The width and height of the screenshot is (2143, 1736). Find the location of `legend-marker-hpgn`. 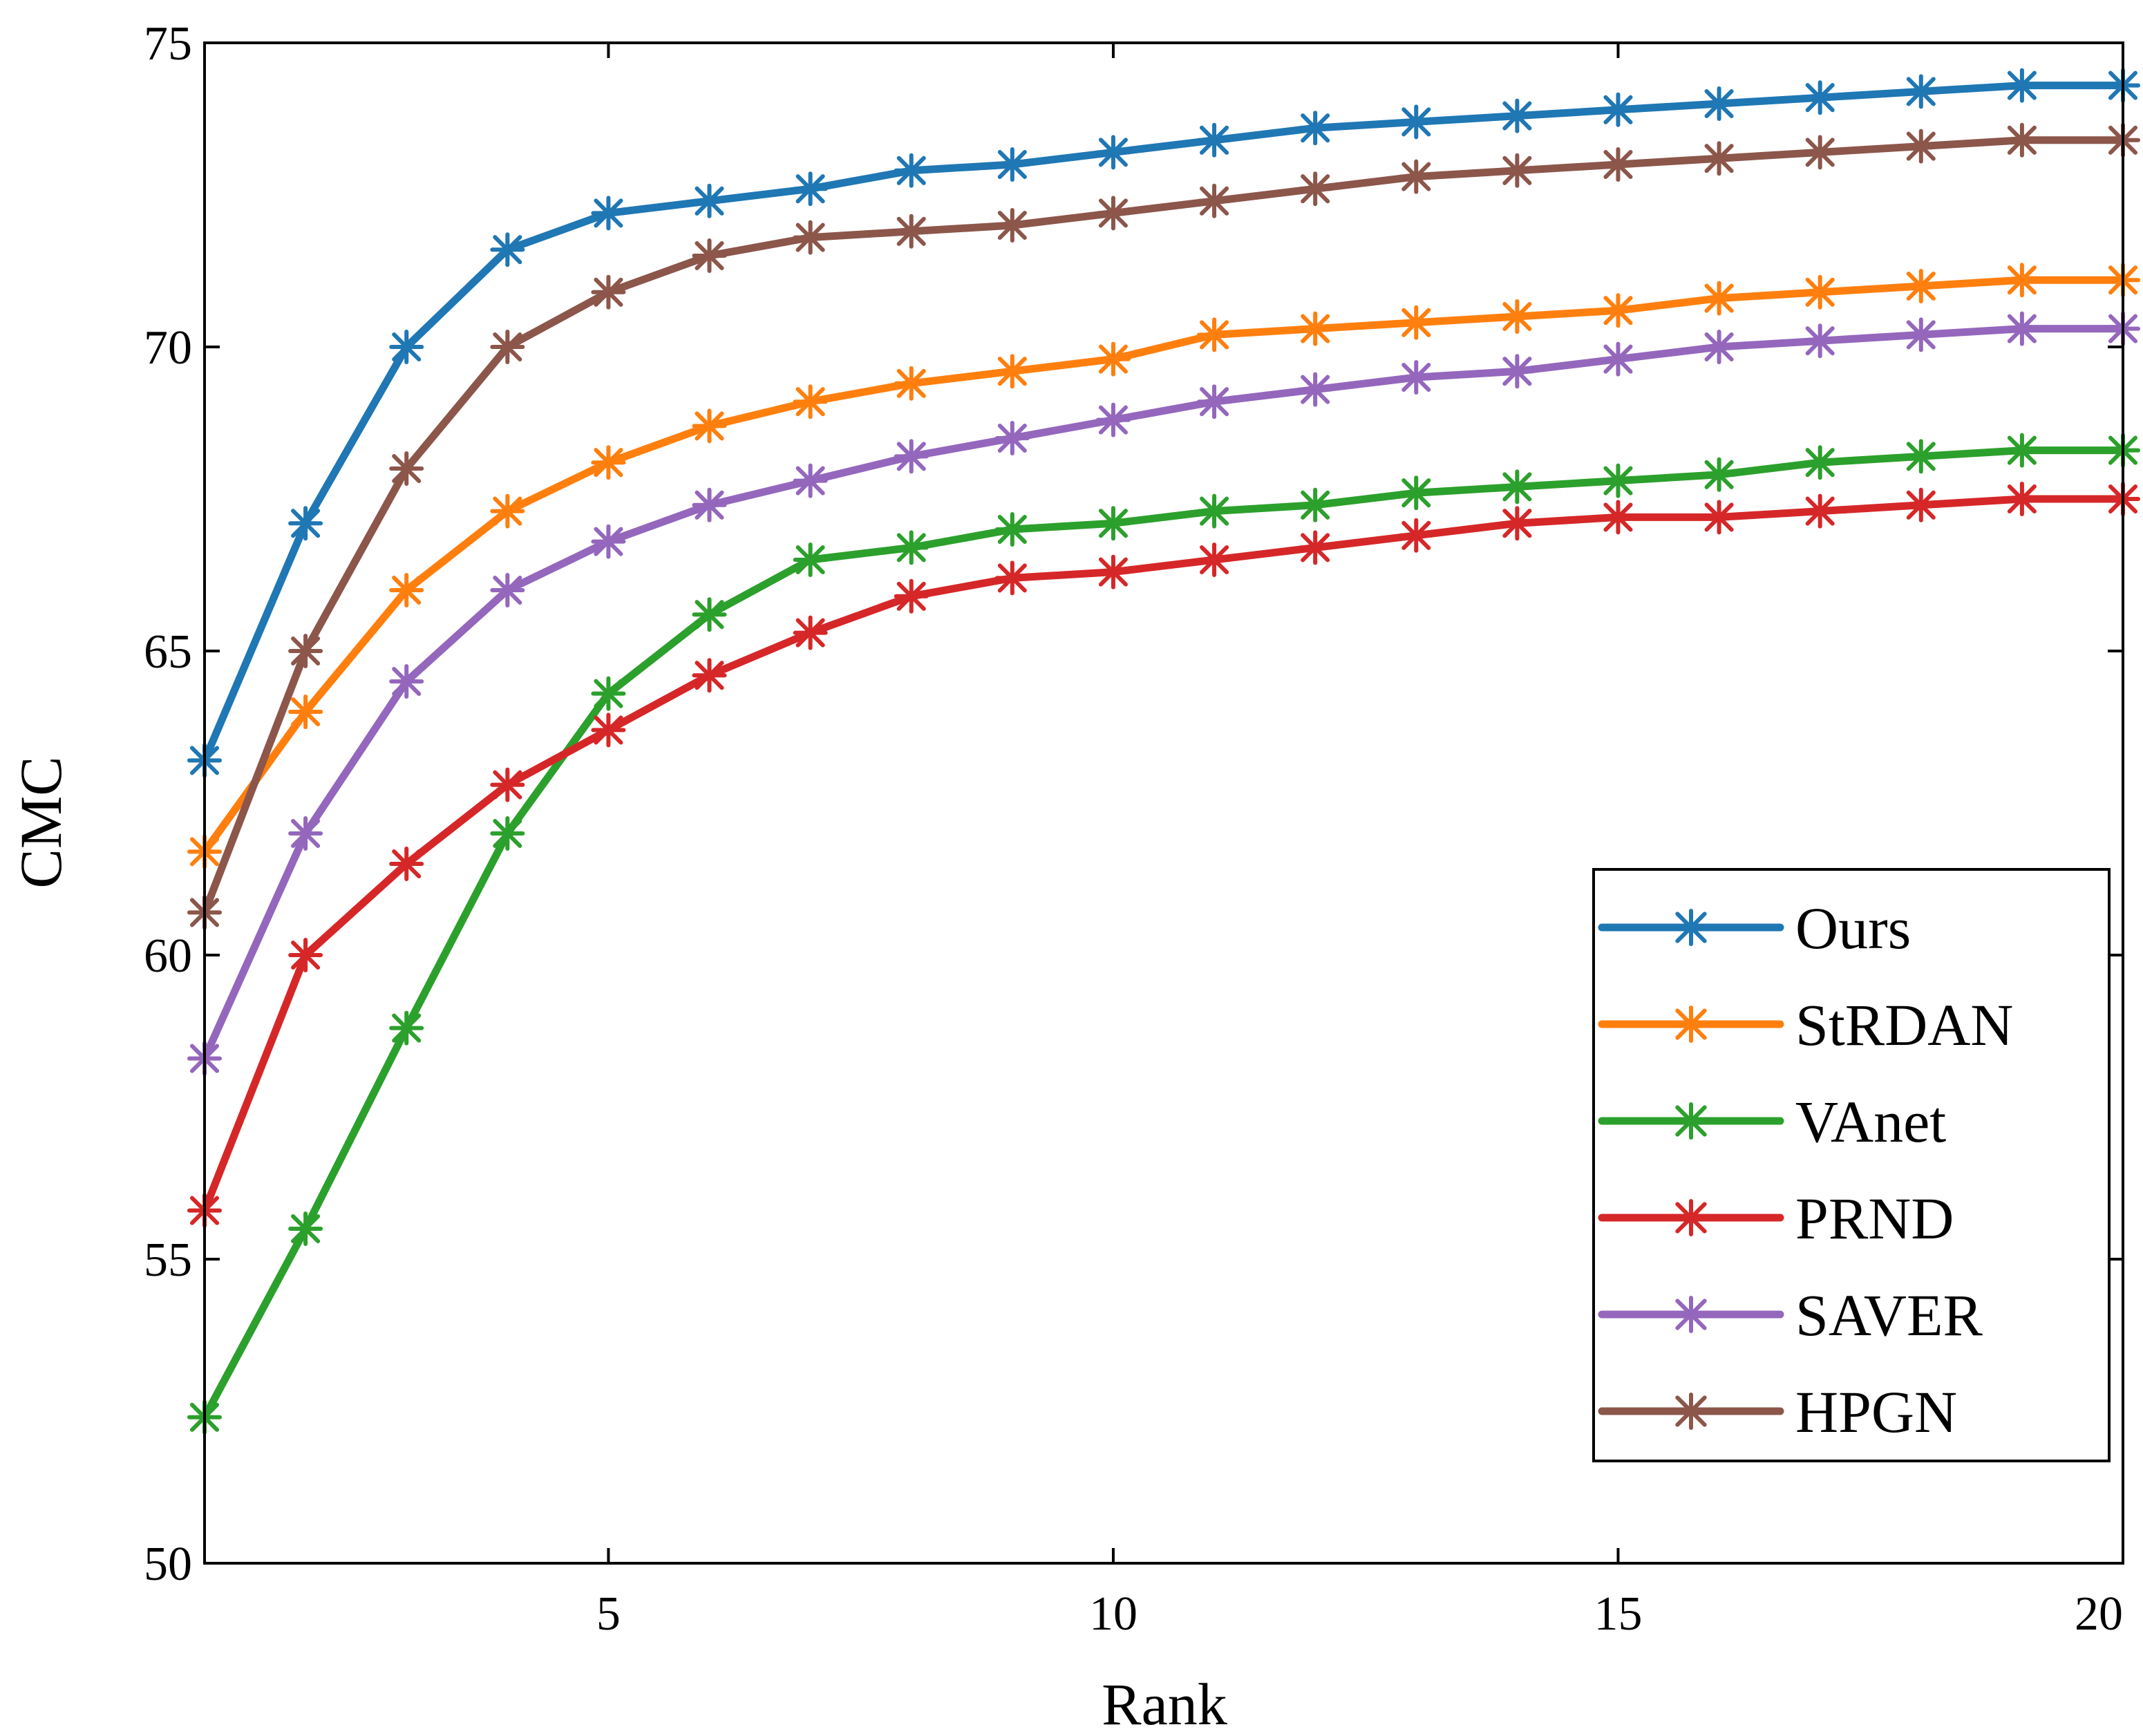

legend-marker-hpgn is located at coordinates (1691, 1411).